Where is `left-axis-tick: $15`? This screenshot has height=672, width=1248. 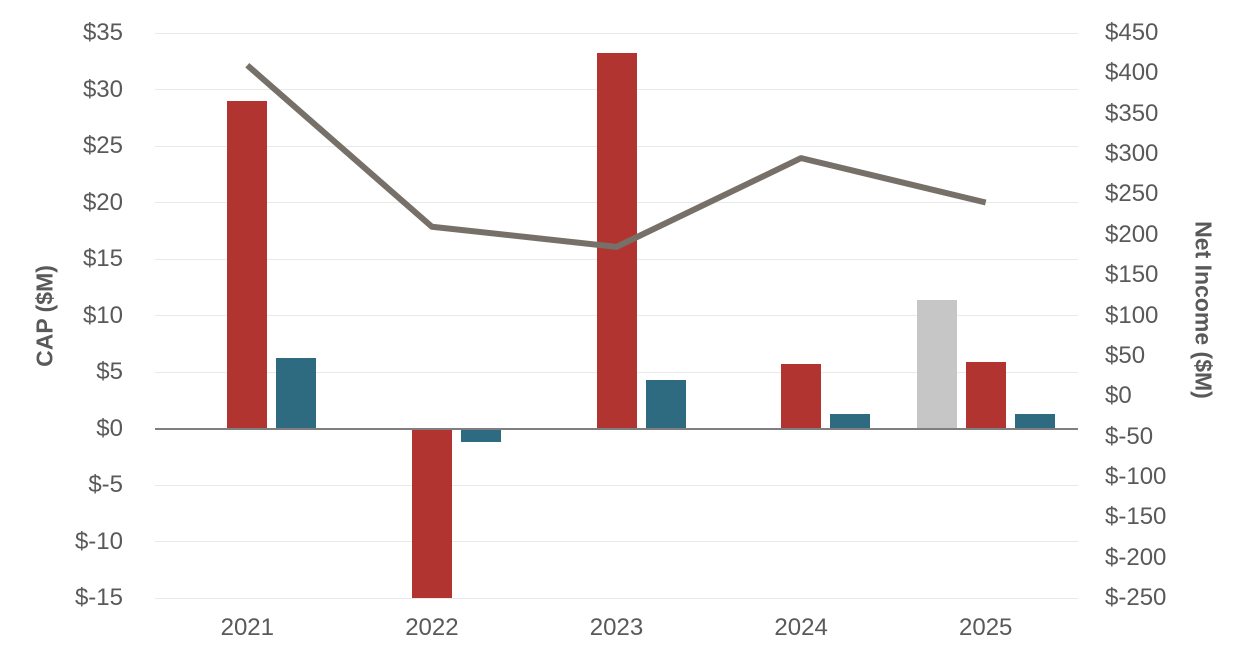
left-axis-tick: $15 is located at coordinates (102, 258).